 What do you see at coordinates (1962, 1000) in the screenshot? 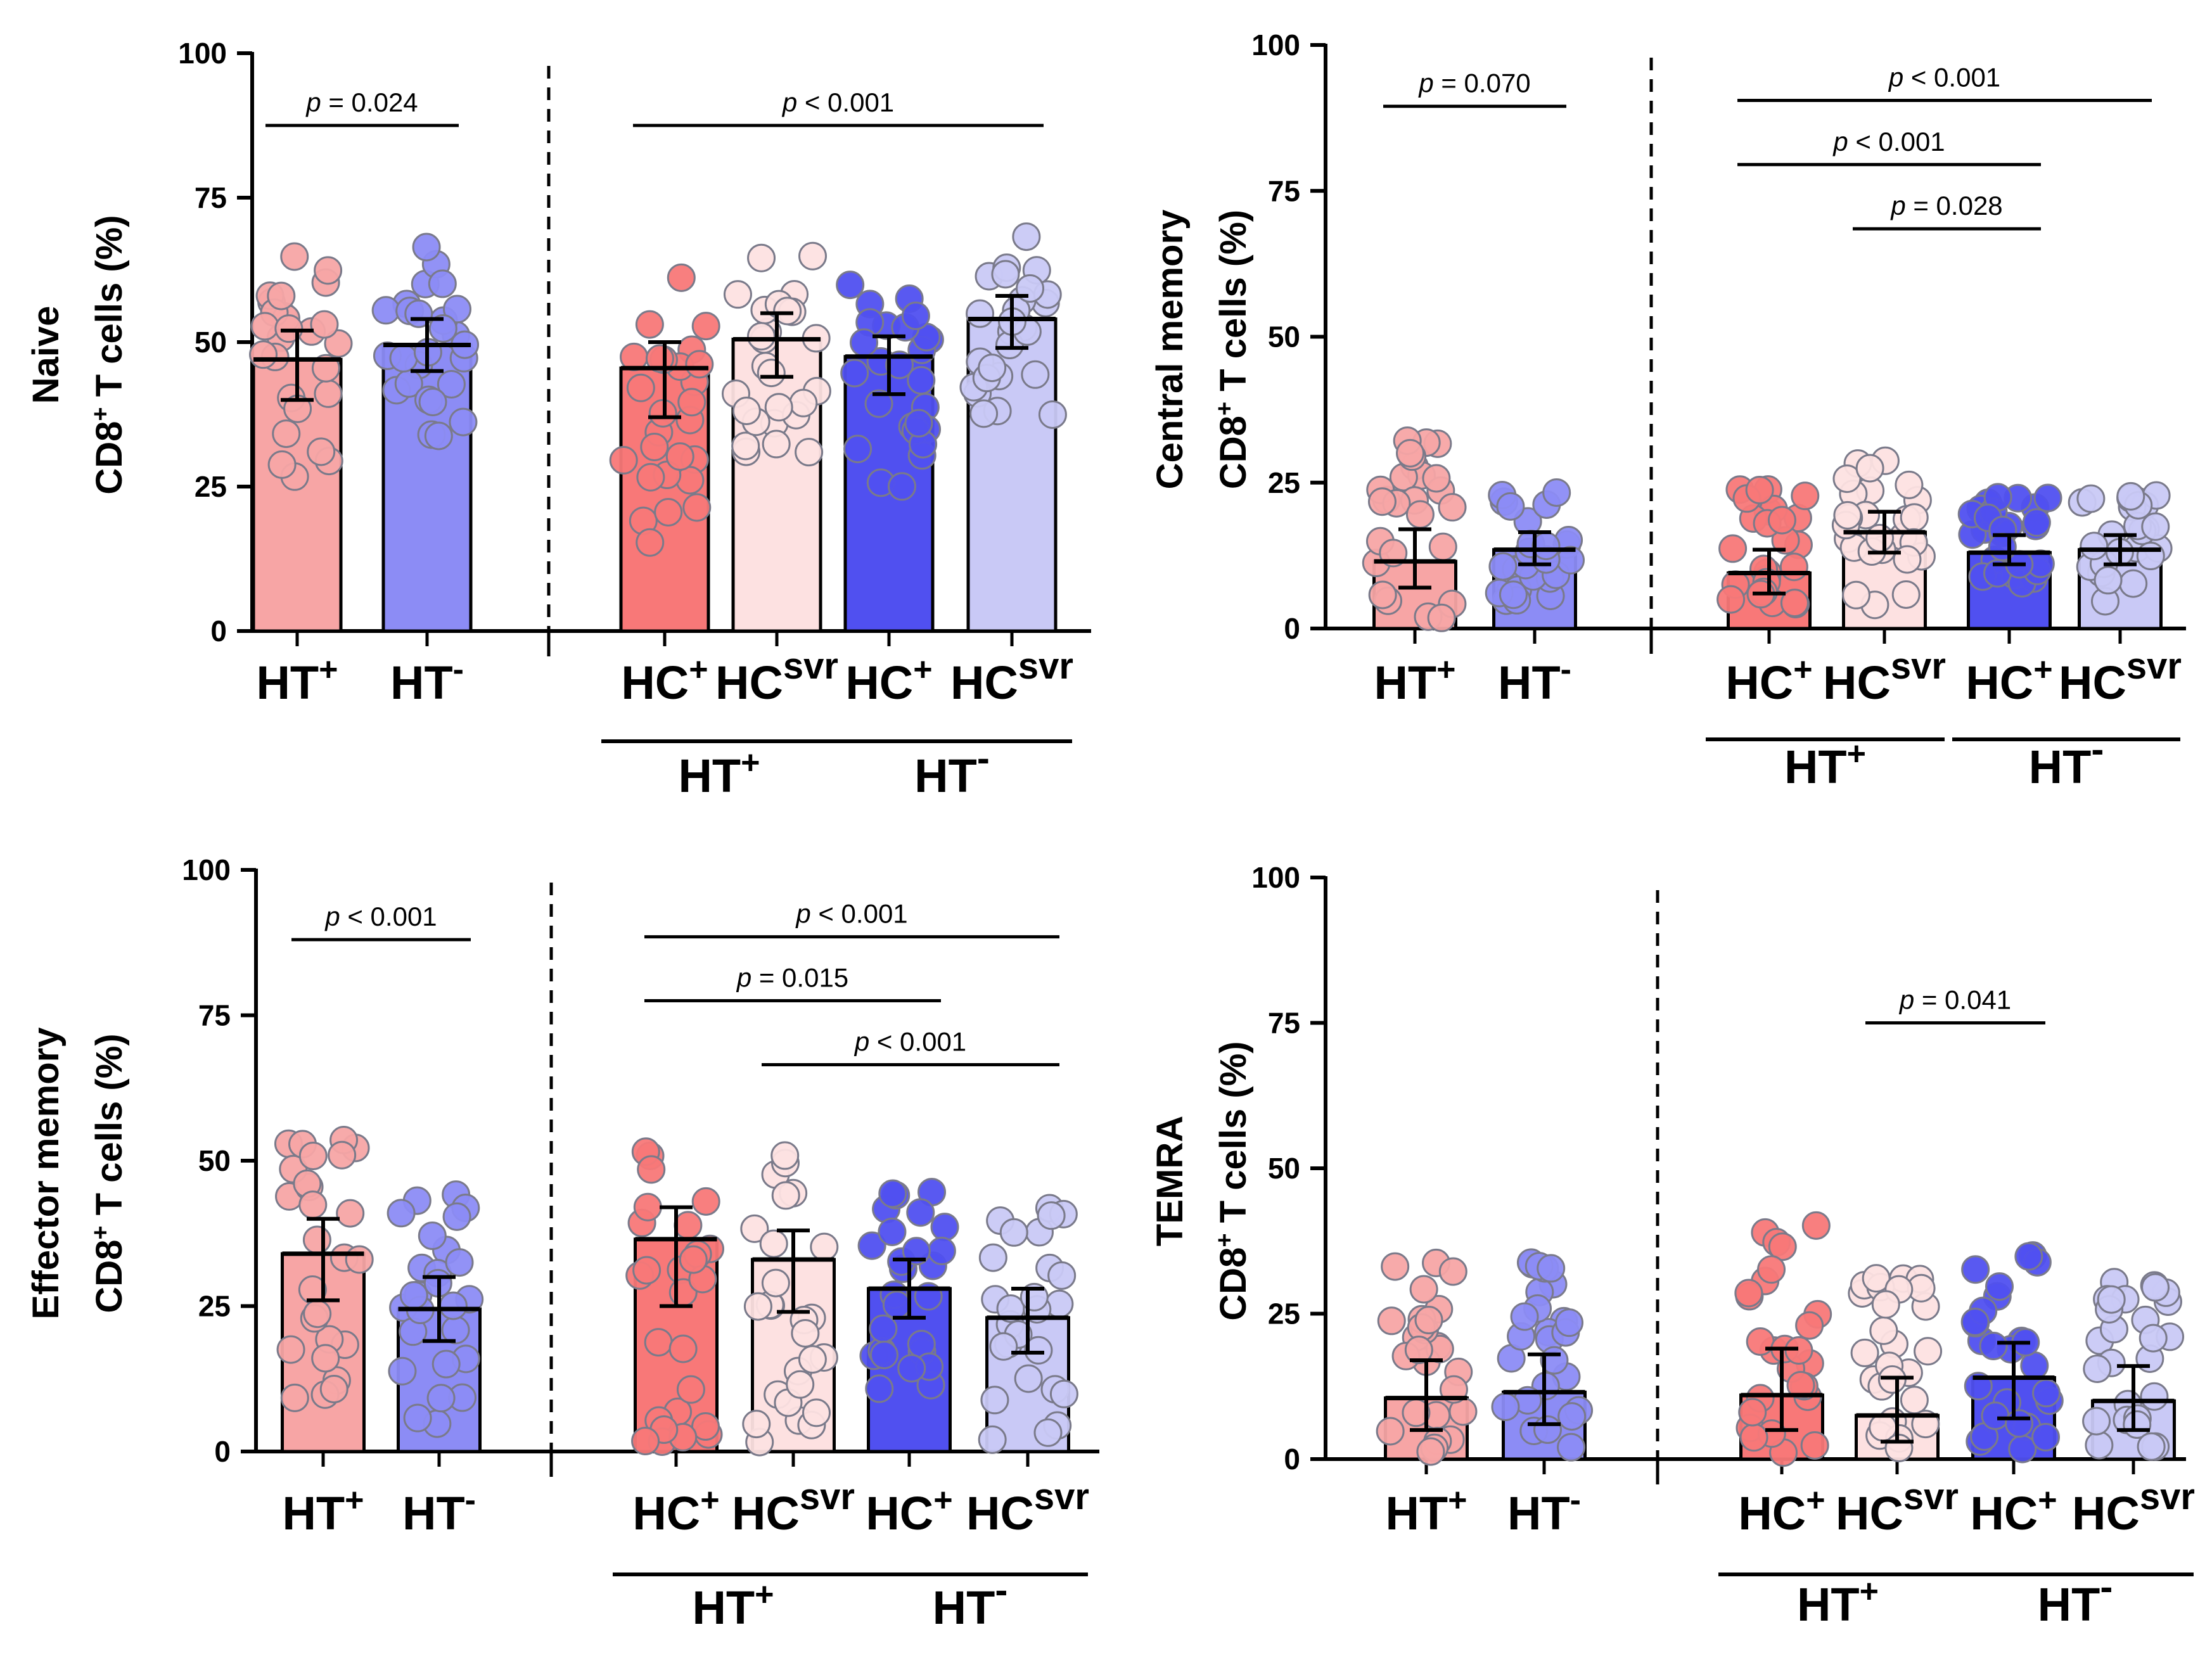
I see `p-value-text: = 0.041` at bounding box center [1962, 1000].